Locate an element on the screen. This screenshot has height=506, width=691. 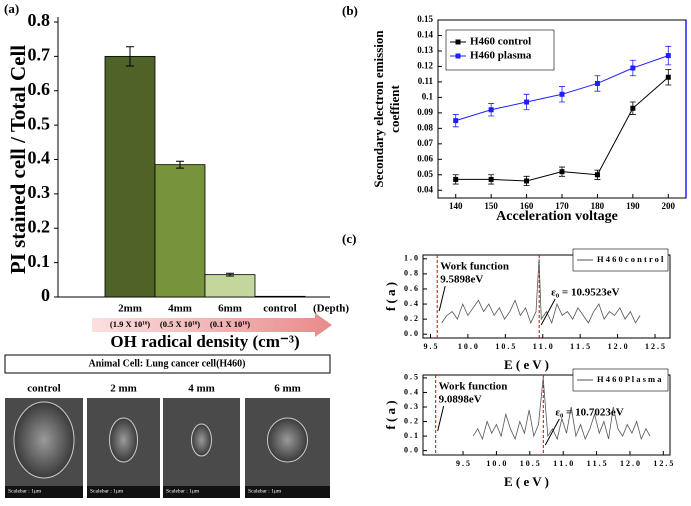
panel-label: (a) is located at coordinates (11, 8).